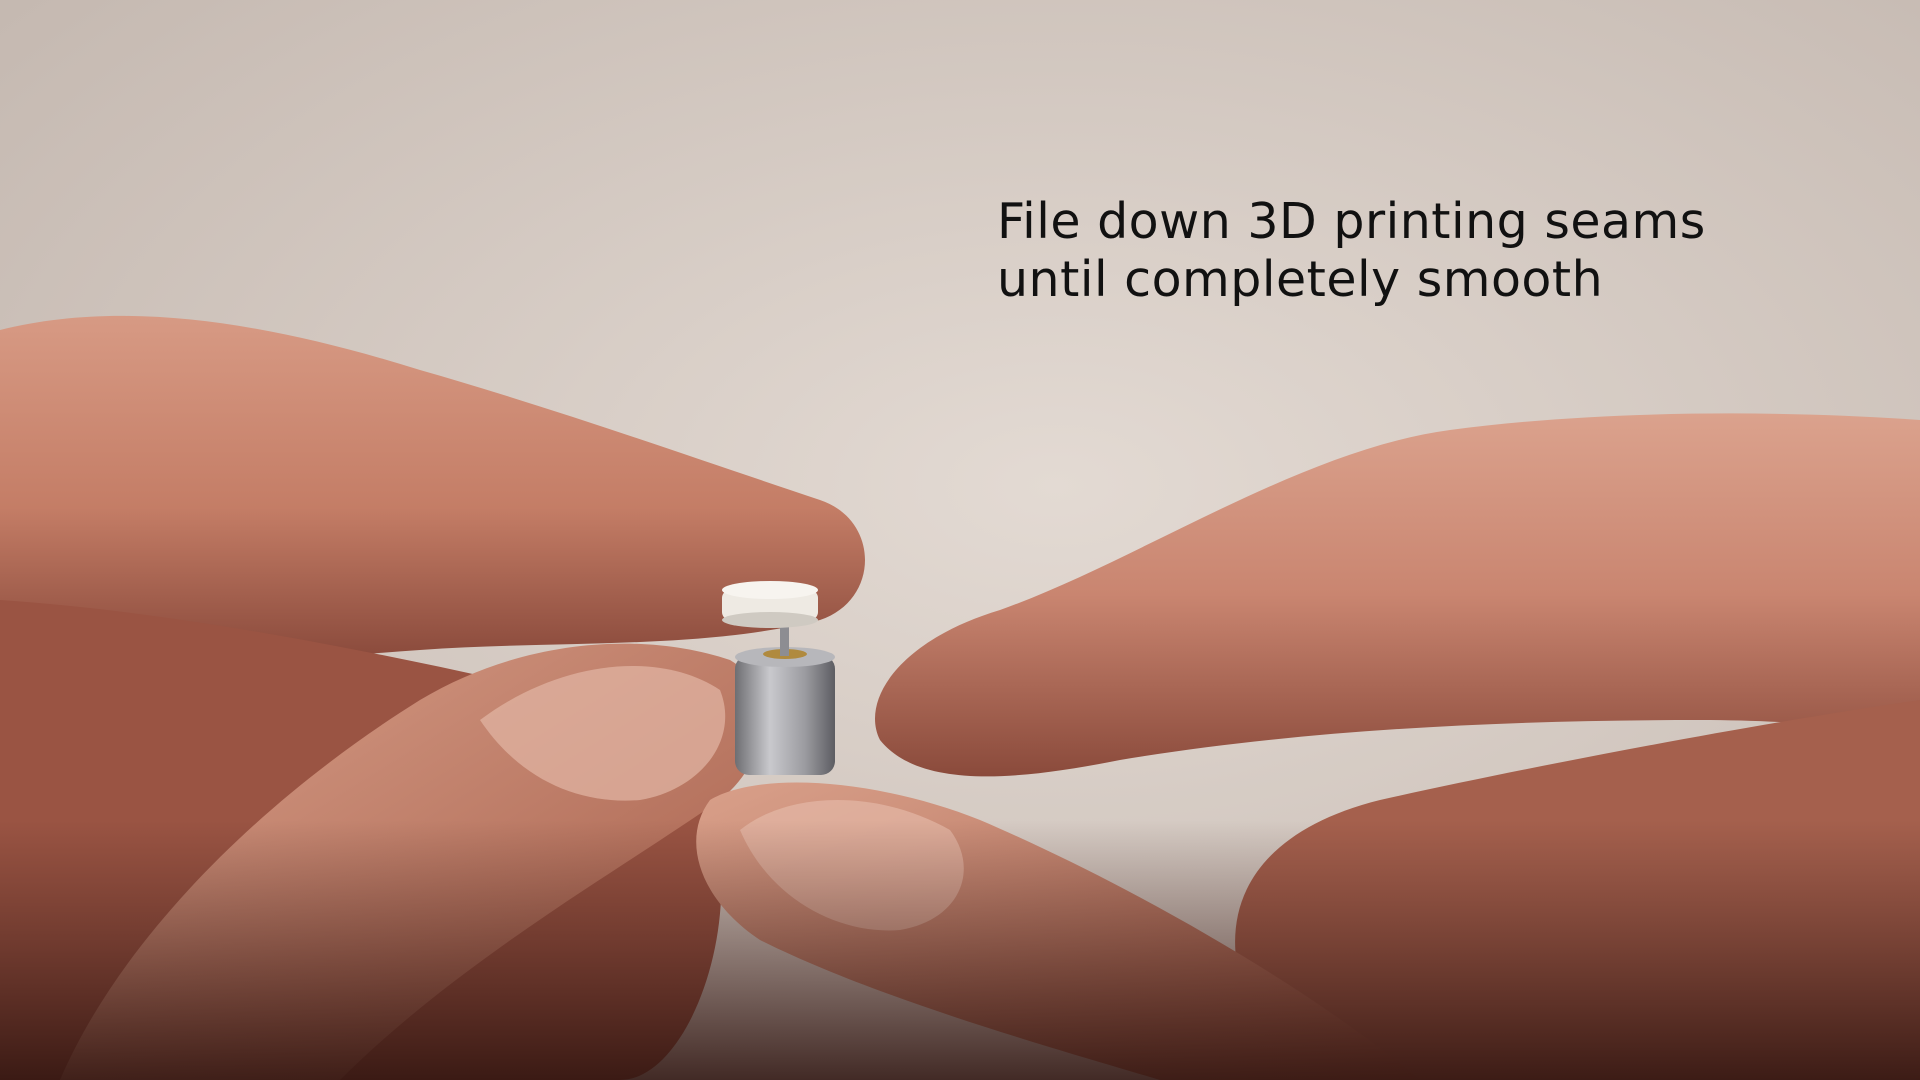 The width and height of the screenshot is (1920, 1080). I want to click on motor-can, so click(785, 715).